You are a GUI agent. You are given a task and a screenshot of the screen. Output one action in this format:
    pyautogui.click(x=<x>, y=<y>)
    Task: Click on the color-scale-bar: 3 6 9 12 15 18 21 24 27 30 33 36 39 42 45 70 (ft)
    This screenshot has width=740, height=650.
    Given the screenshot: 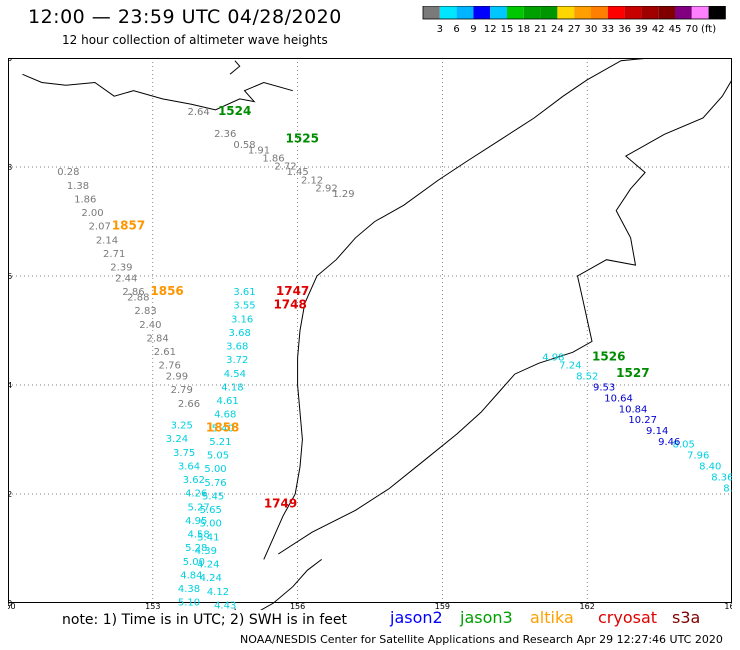 What is the action you would take?
    pyautogui.click(x=574, y=20)
    